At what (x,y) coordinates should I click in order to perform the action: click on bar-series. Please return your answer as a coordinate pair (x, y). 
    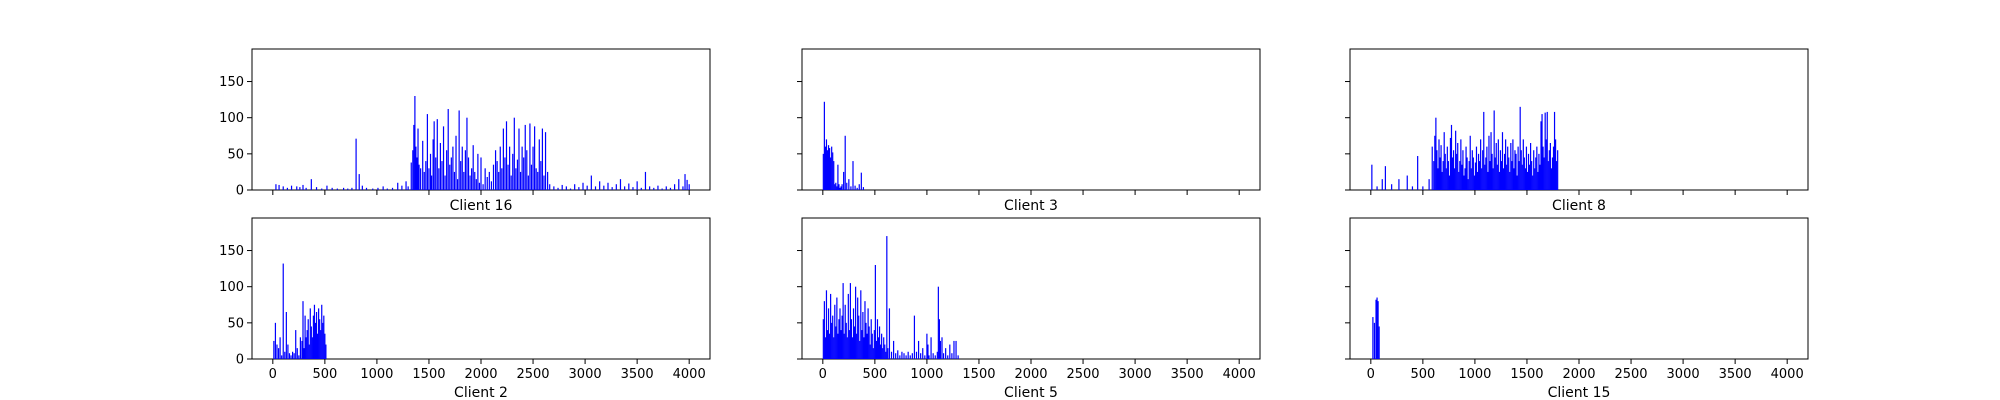
    Looking at the image, I should click on (890, 297).